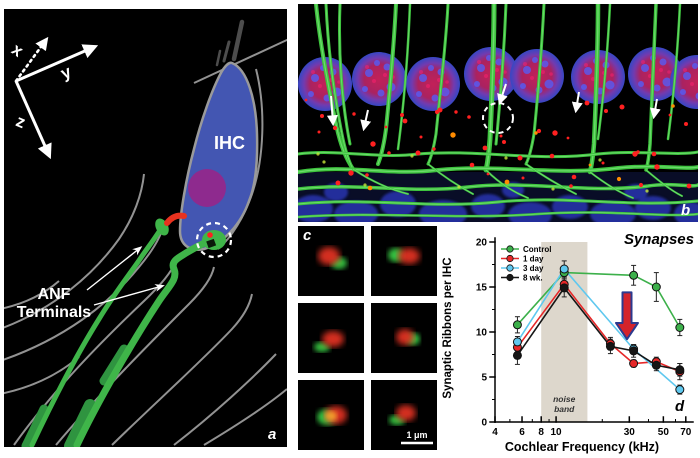  Describe the element at coordinates (54, 294) in the screenshot. I see `anf-annotation-line1: ANF` at that location.